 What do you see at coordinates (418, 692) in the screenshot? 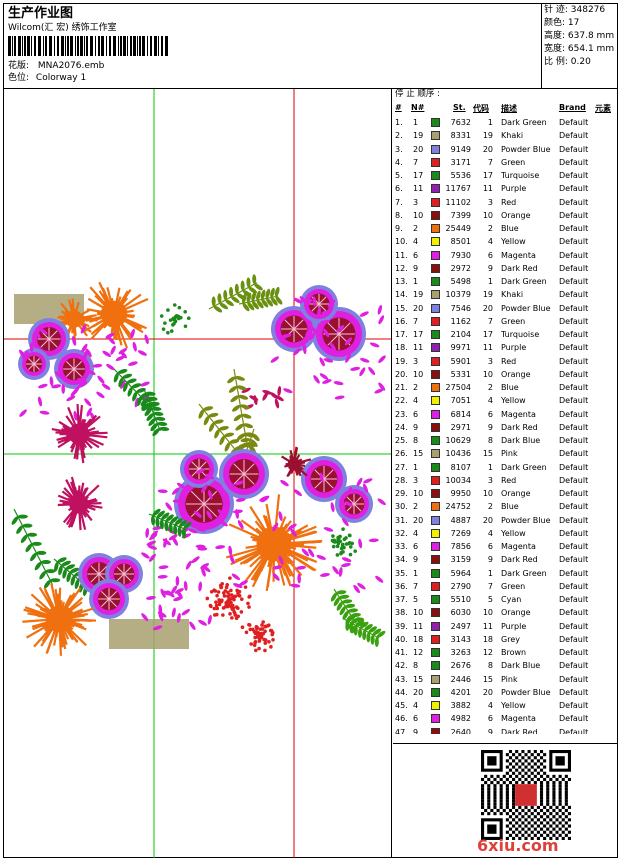
I see `row-color-number: 20` at bounding box center [418, 692].